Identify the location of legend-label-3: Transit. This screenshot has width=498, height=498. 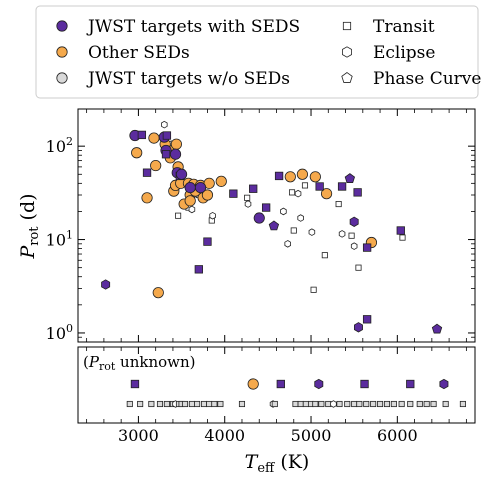
(404, 27).